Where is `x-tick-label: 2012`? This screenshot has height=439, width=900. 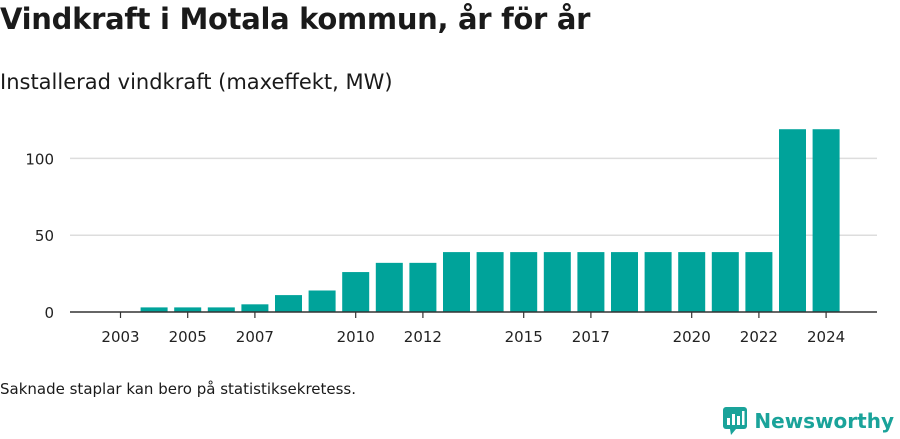
x-tick-label: 2012 is located at coordinates (423, 337).